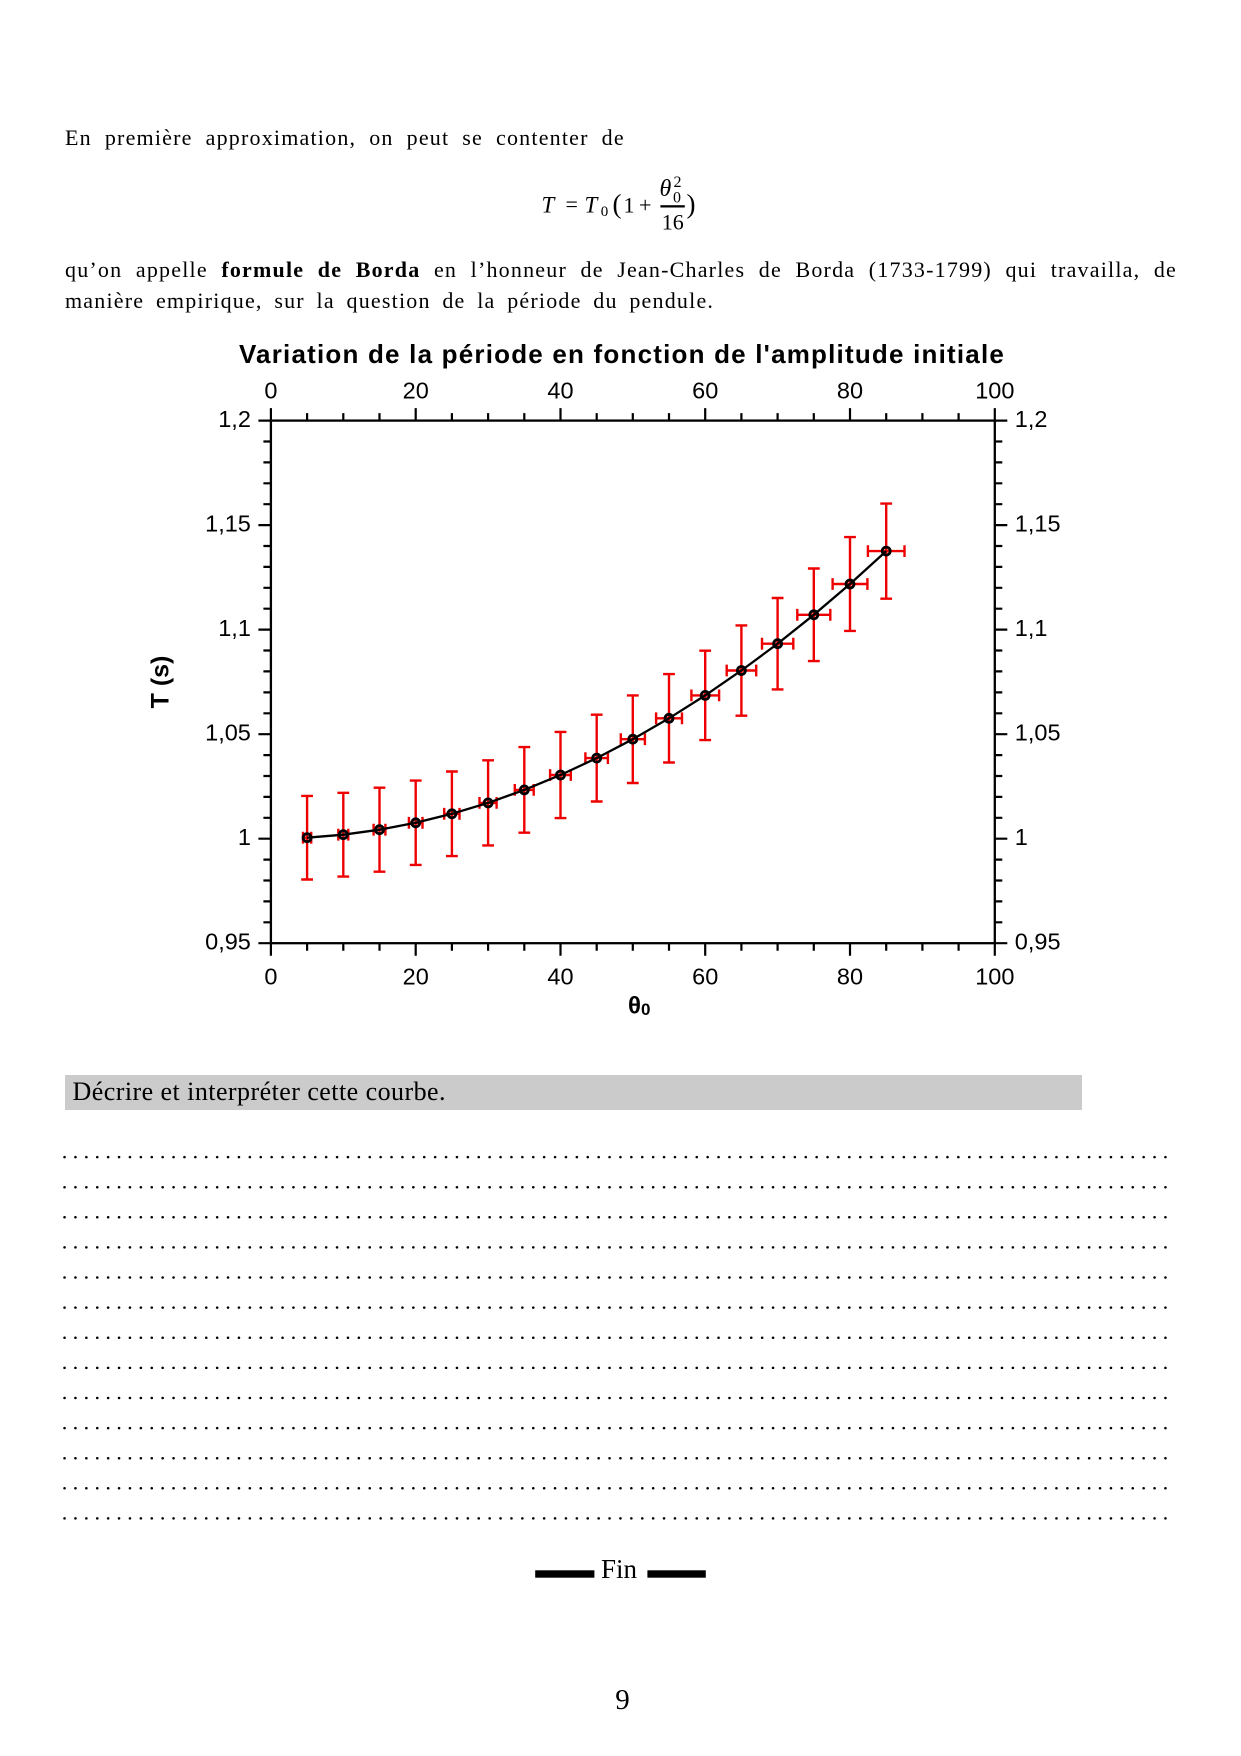  I want to click on svg-text: T (s), so click(161, 682).